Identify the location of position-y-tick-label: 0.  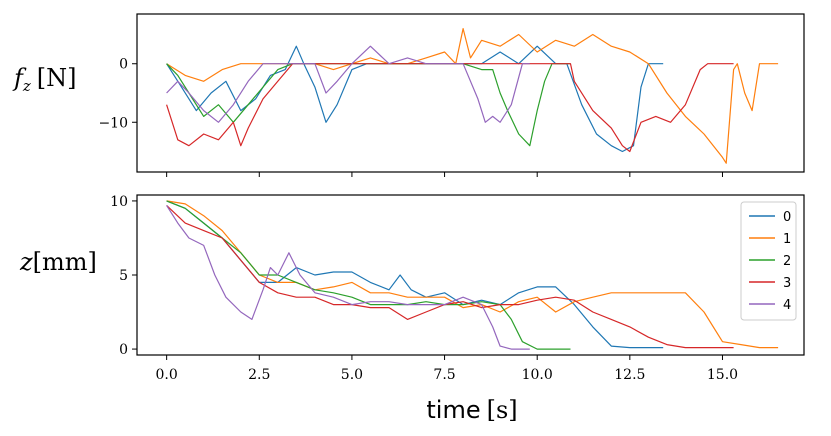
(123, 350).